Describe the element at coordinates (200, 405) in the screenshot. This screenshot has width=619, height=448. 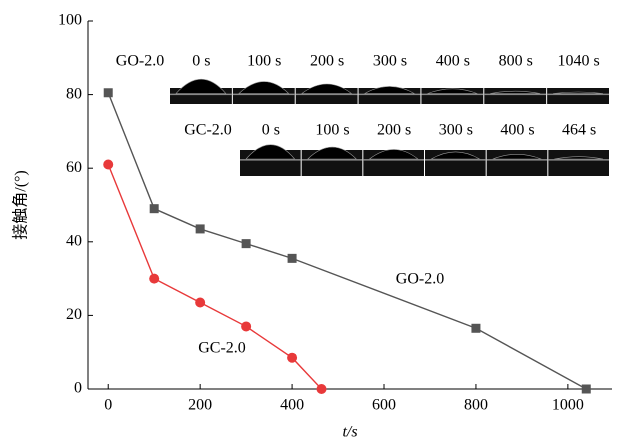
I see `x-tick-label: 200` at that location.